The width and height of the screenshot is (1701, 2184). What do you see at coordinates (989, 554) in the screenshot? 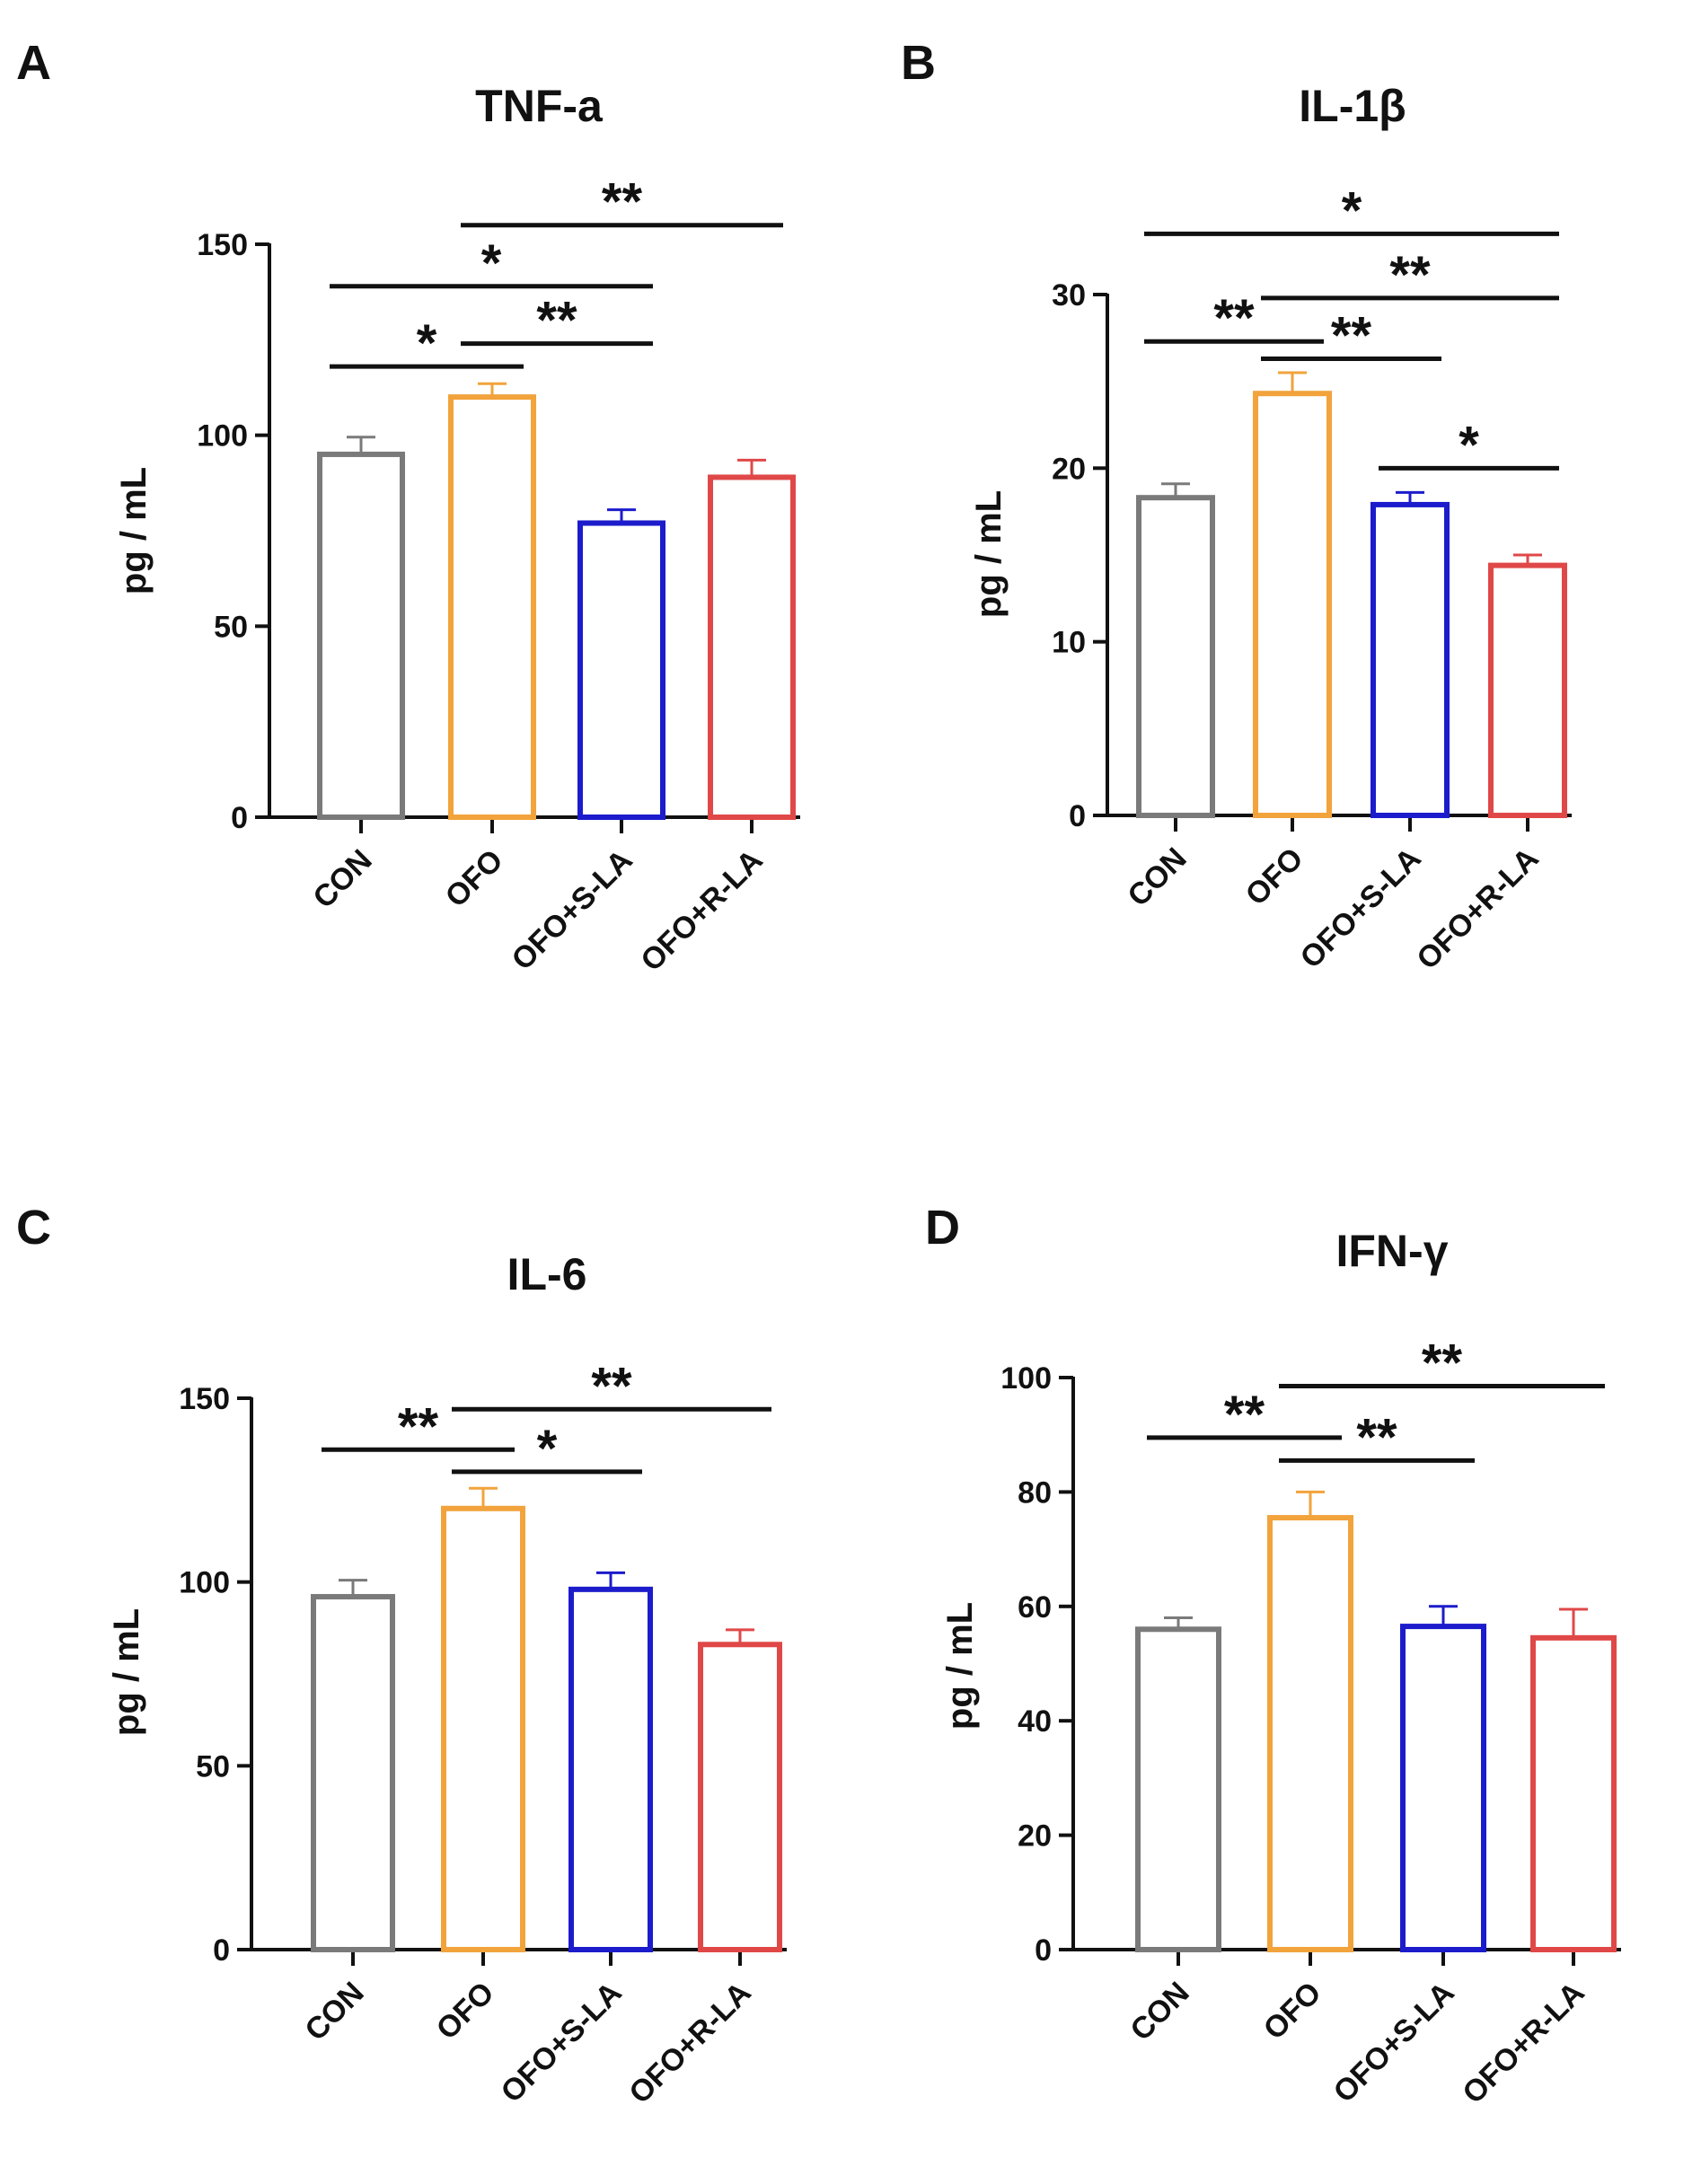
I see `panel-b-y-label: pg / mL` at bounding box center [989, 554].